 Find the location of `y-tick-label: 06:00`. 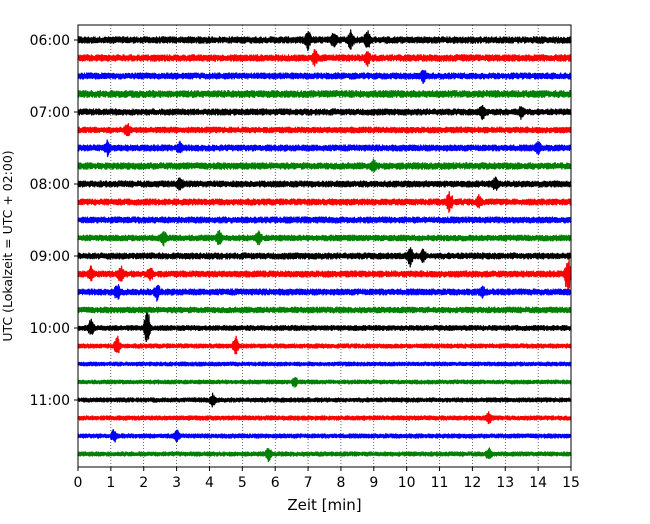

y-tick-label: 06:00 is located at coordinates (50, 41).